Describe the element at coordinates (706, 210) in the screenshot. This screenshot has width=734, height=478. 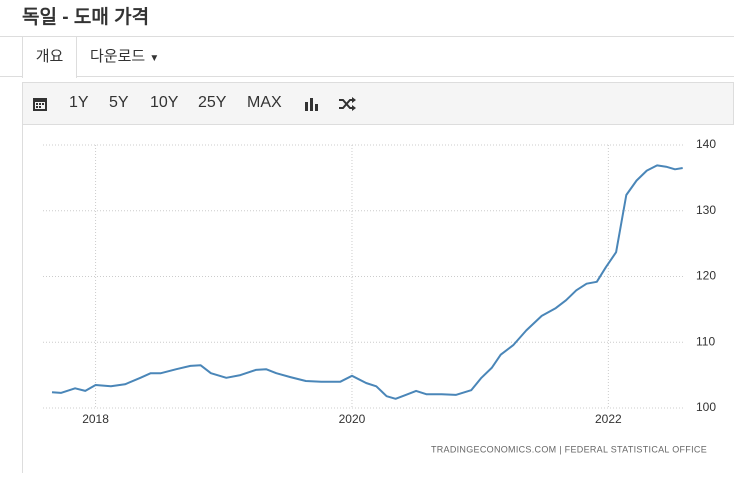
I see `y-tick-label: 130` at that location.